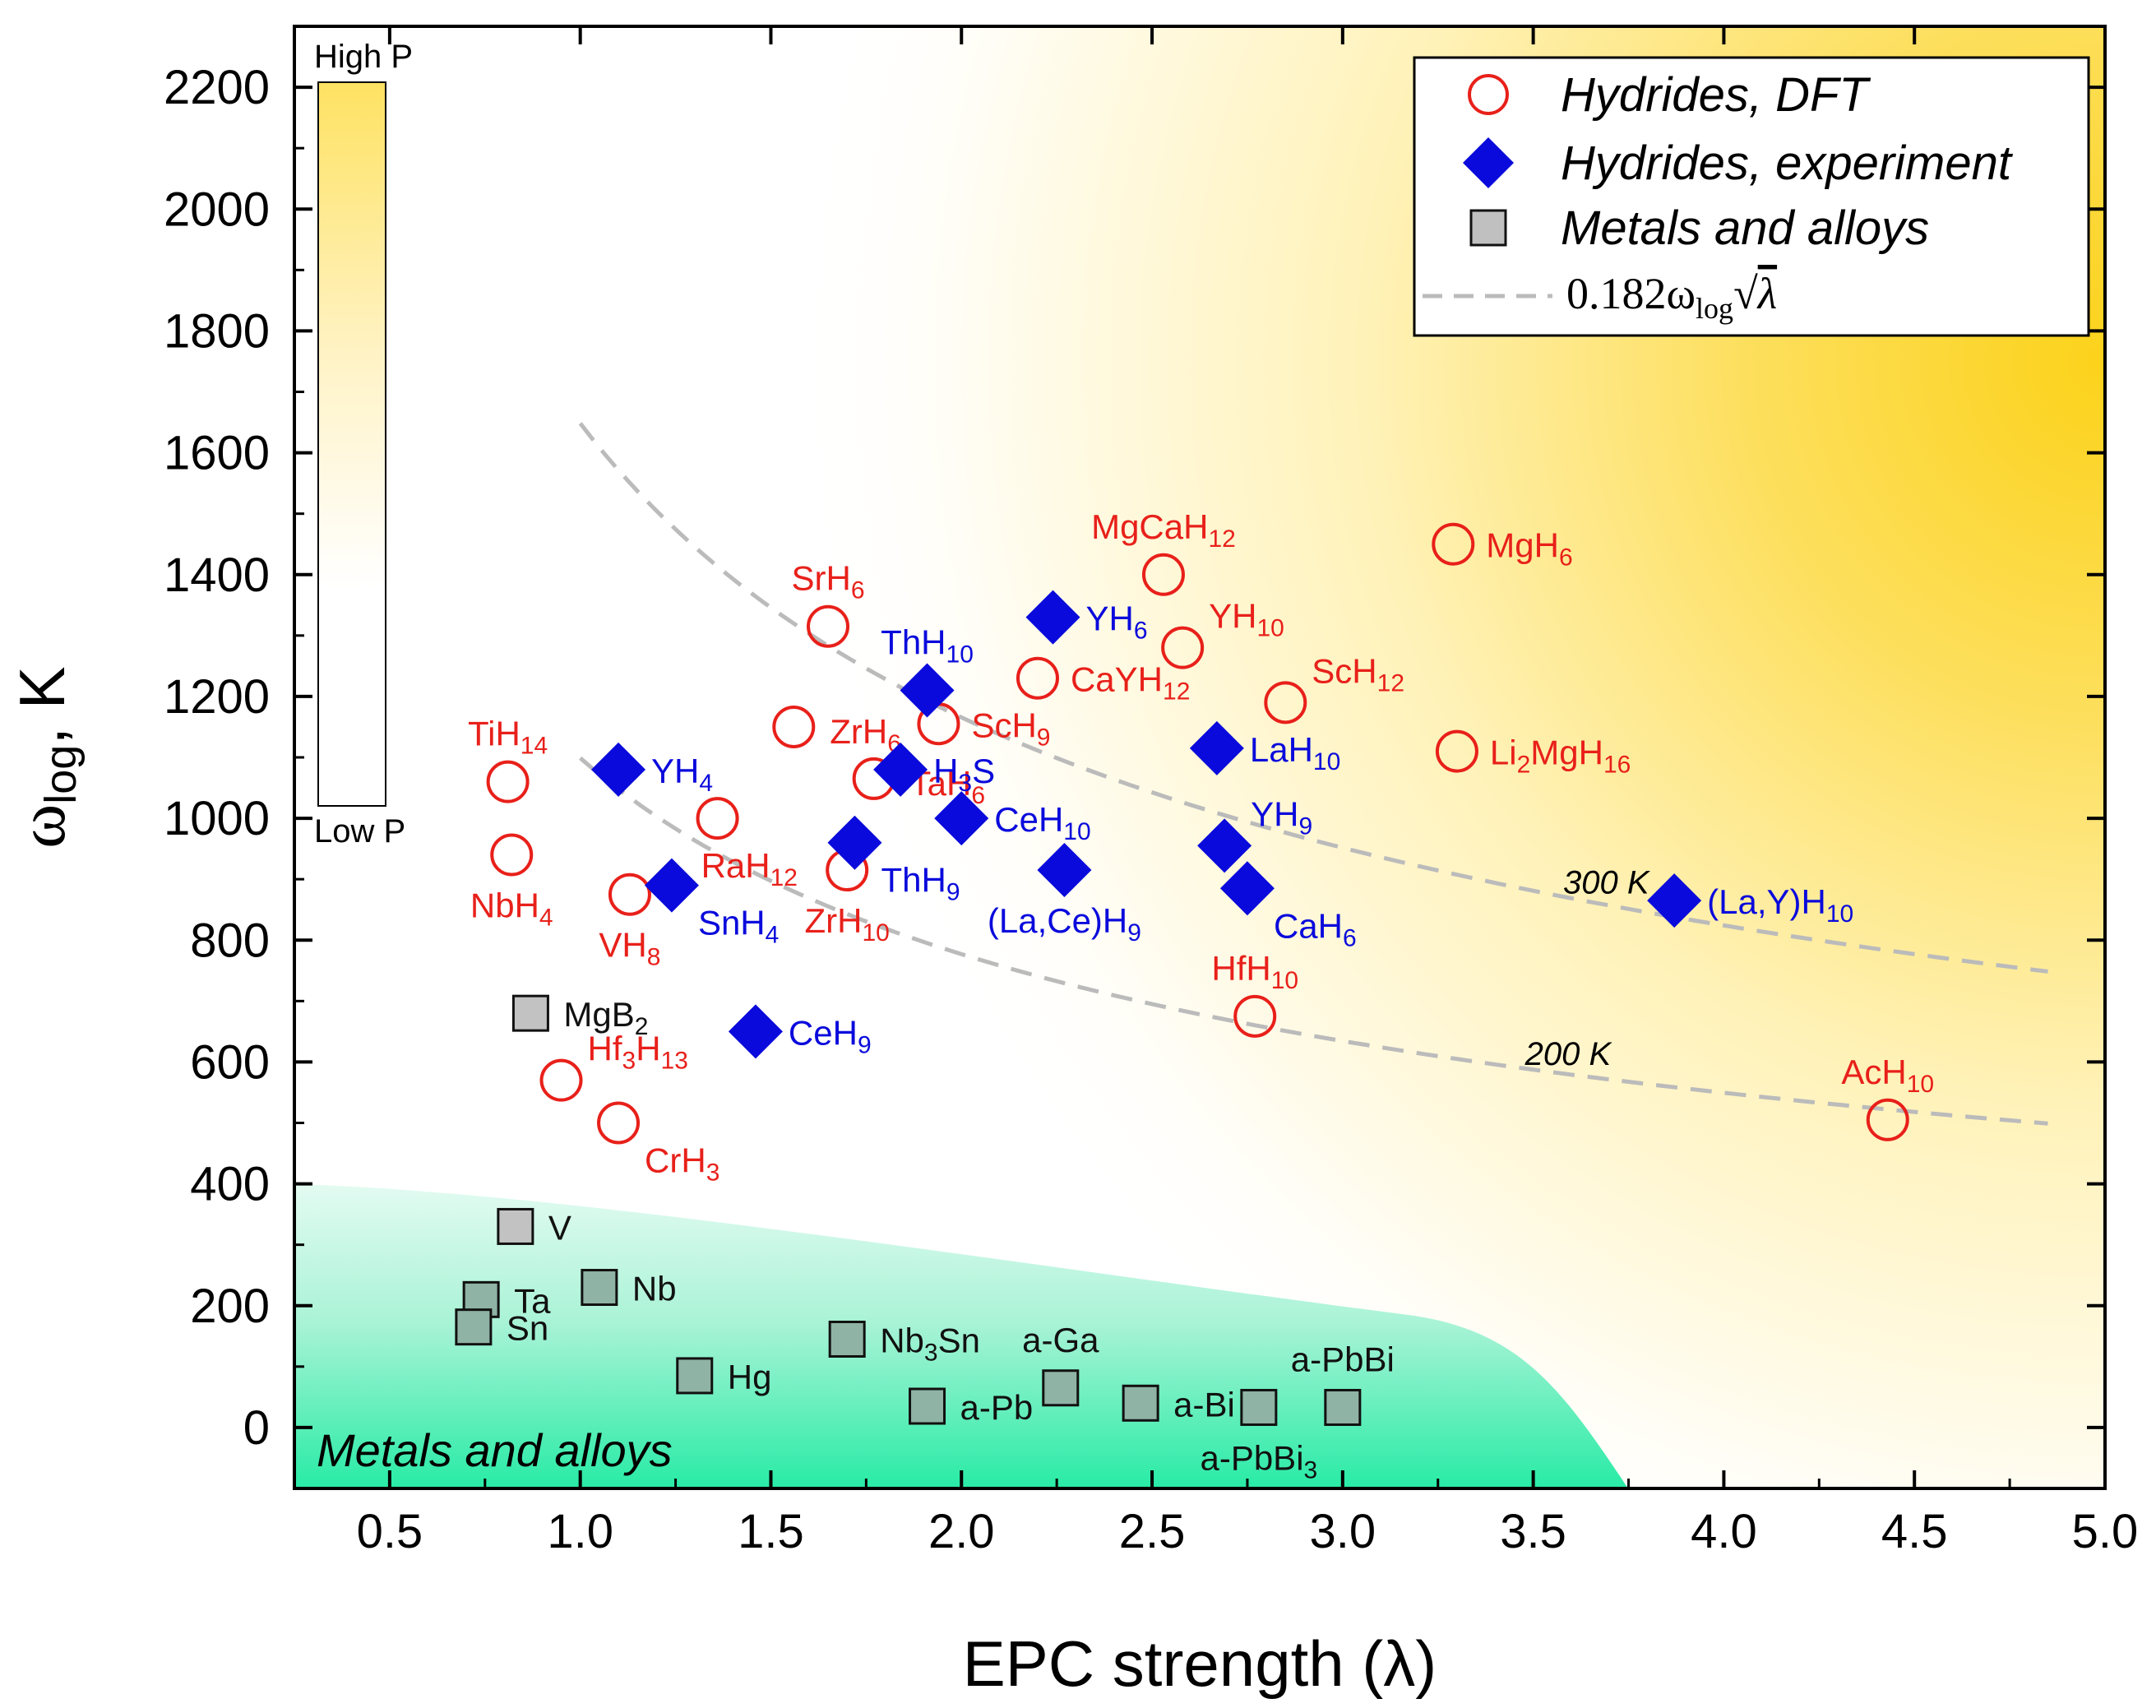  I want to click on point-label: a-PbBi3, so click(1258, 1461).